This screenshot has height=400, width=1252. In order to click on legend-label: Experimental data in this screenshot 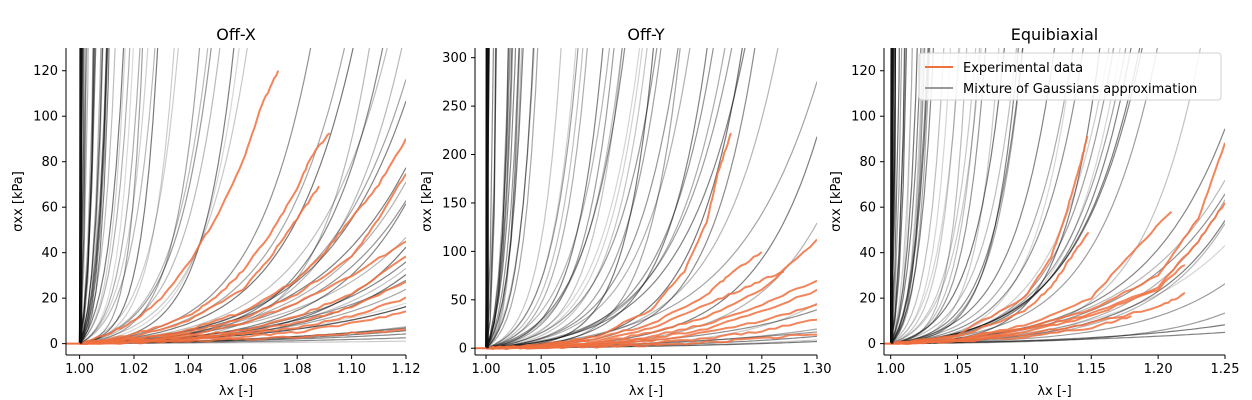, I will do `click(1023, 68)`.